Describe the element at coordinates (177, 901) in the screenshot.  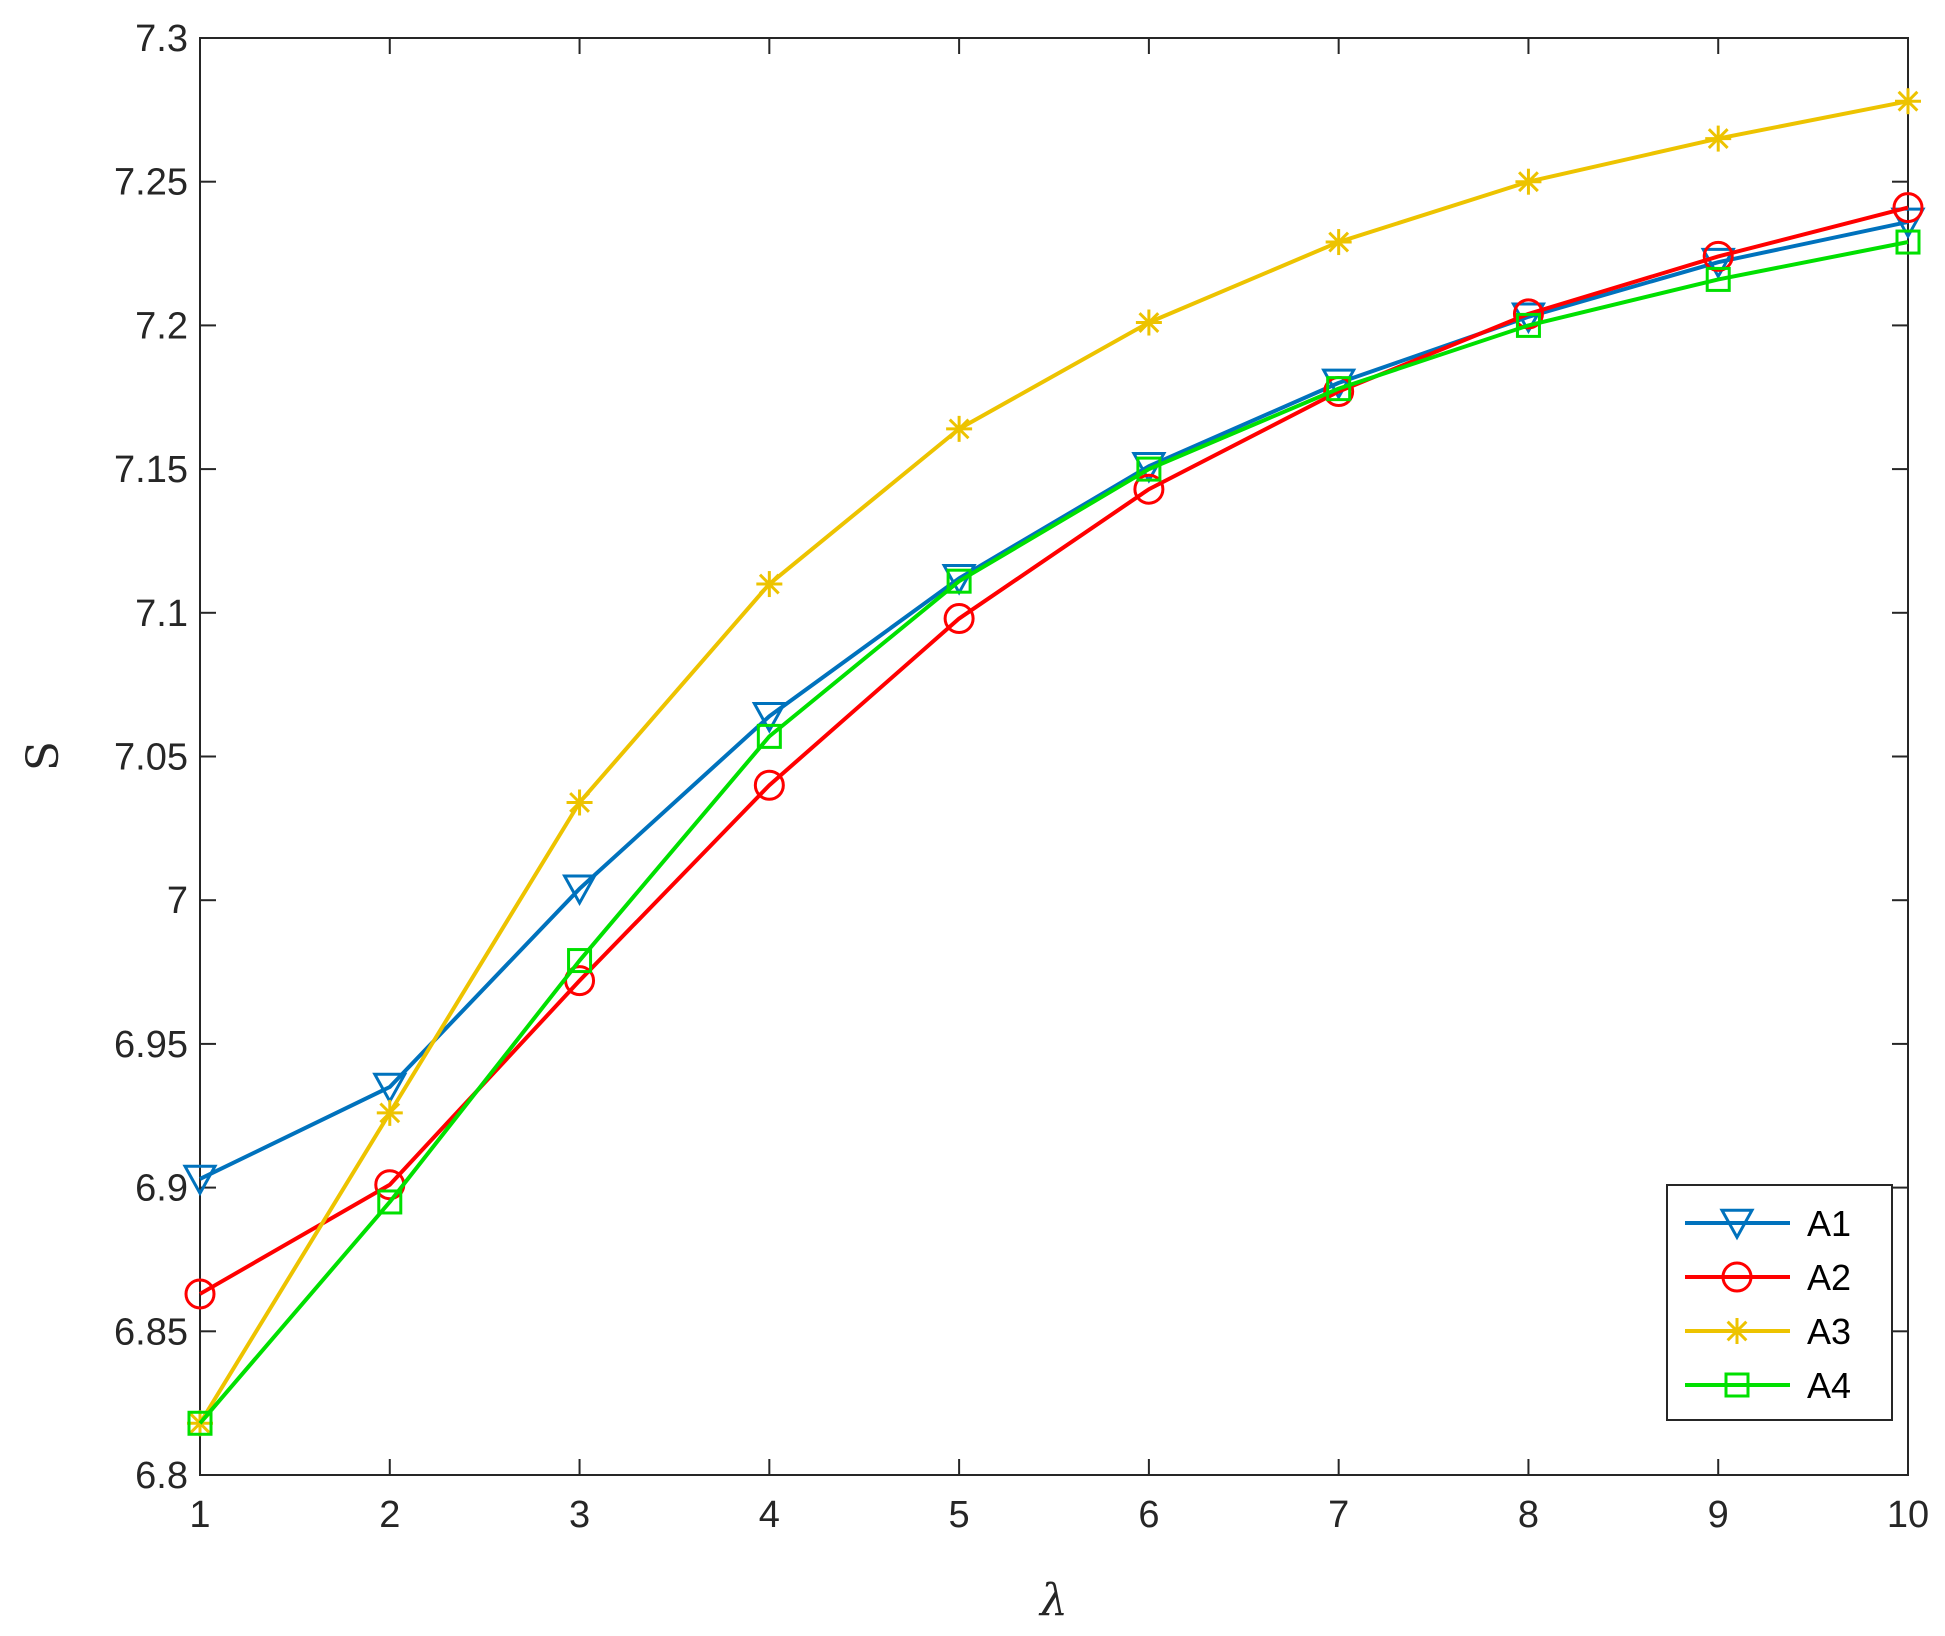
I see `y-tick-label: 7` at that location.